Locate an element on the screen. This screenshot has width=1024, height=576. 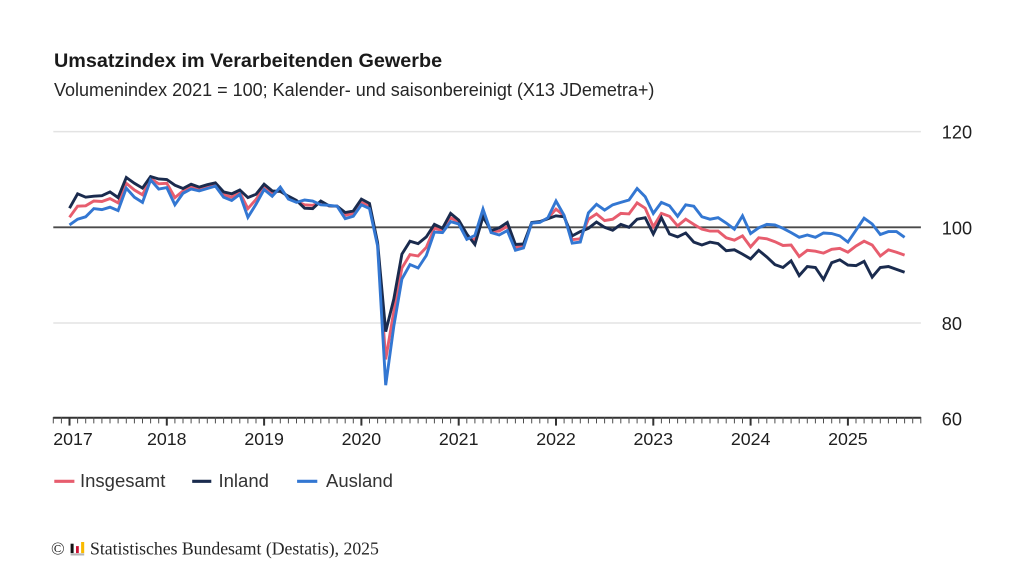
svg-text:Umsatzindex im Verarbeitenden: Umsatzindex im Verarbeitenden Gewerbe is located at coordinates (248, 61).